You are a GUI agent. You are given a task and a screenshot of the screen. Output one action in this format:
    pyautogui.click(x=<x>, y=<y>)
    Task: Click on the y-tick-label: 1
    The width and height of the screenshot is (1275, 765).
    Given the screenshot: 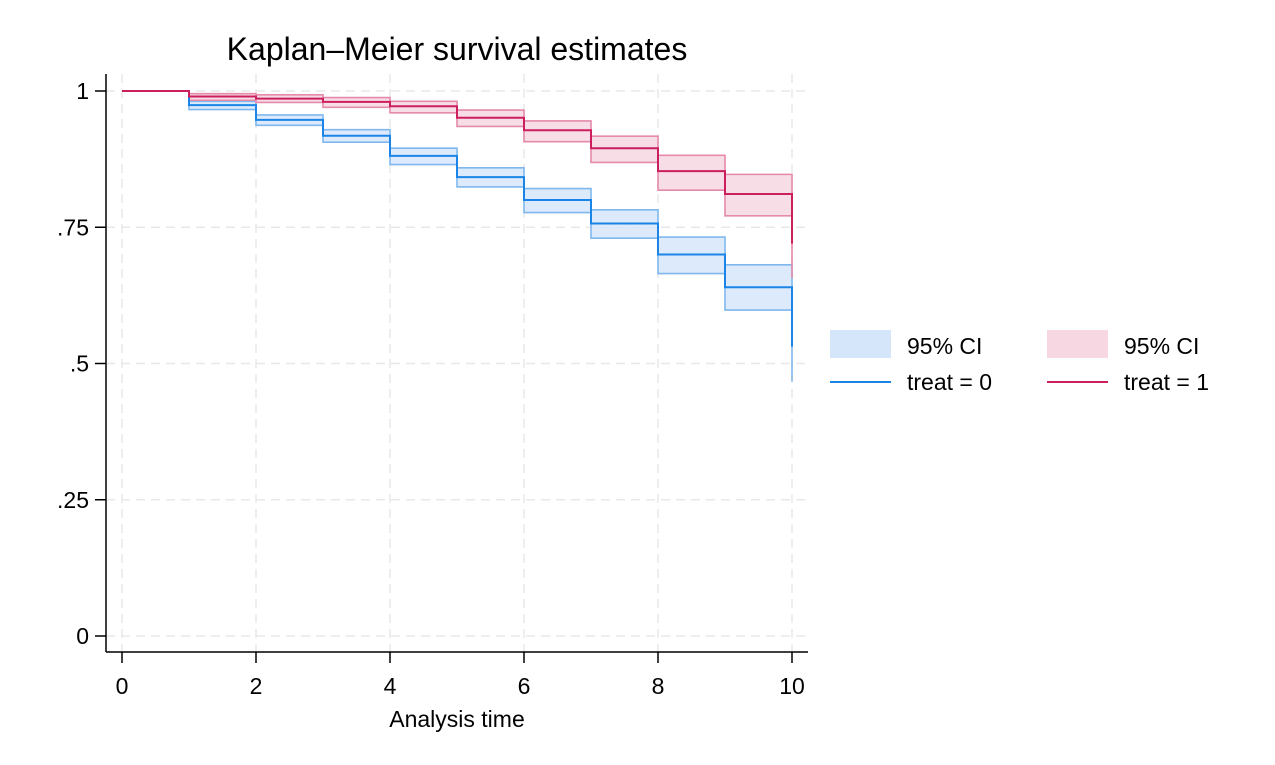 What is the action you would take?
    pyautogui.click(x=82, y=91)
    